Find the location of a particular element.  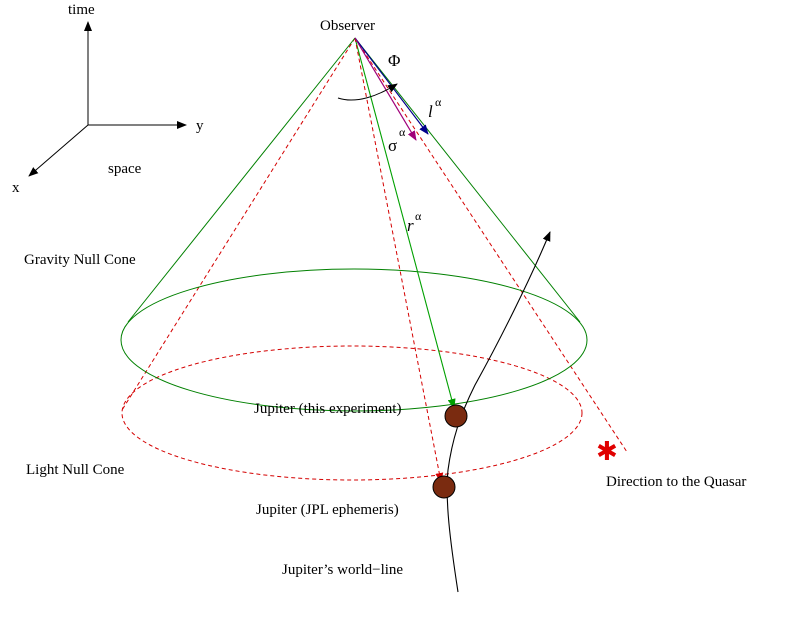

l-alpha-label: l α is located at coordinates (435, 108).